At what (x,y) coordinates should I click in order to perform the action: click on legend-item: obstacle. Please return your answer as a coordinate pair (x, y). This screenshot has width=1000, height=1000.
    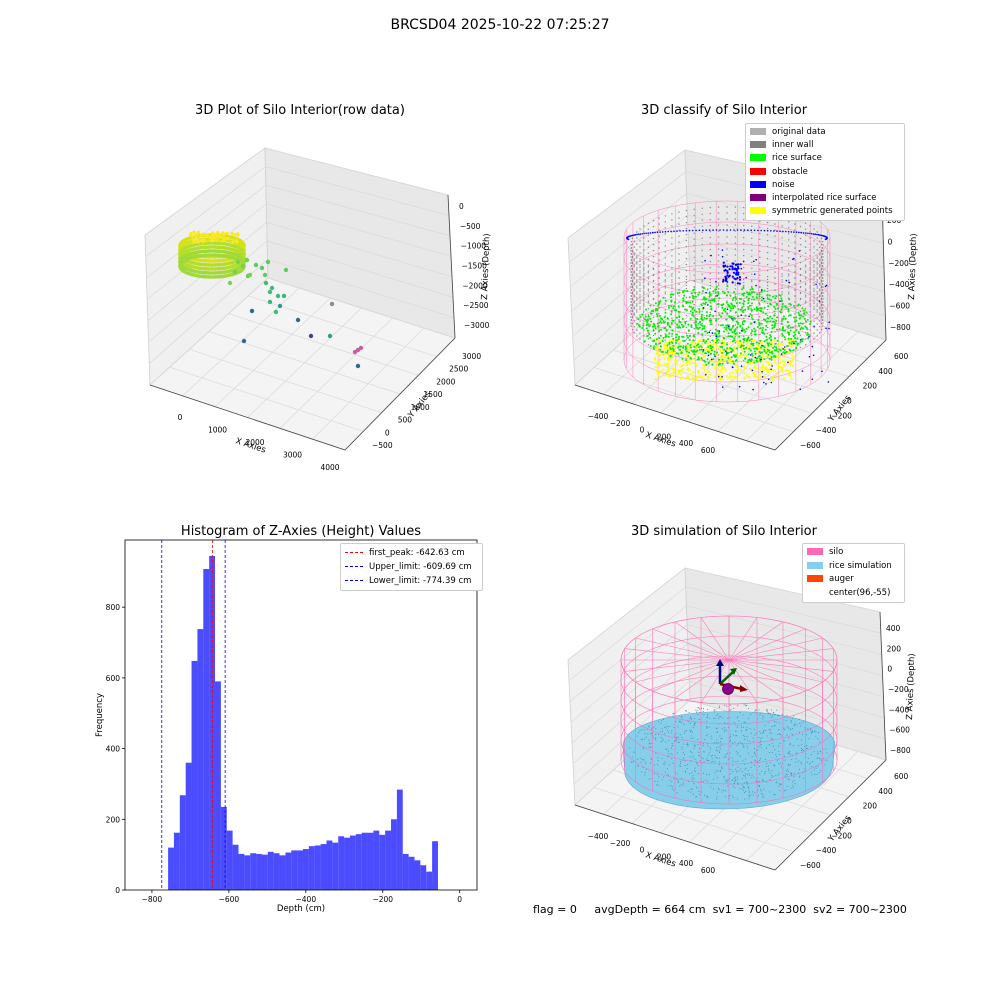
    Looking at the image, I should click on (825, 172).